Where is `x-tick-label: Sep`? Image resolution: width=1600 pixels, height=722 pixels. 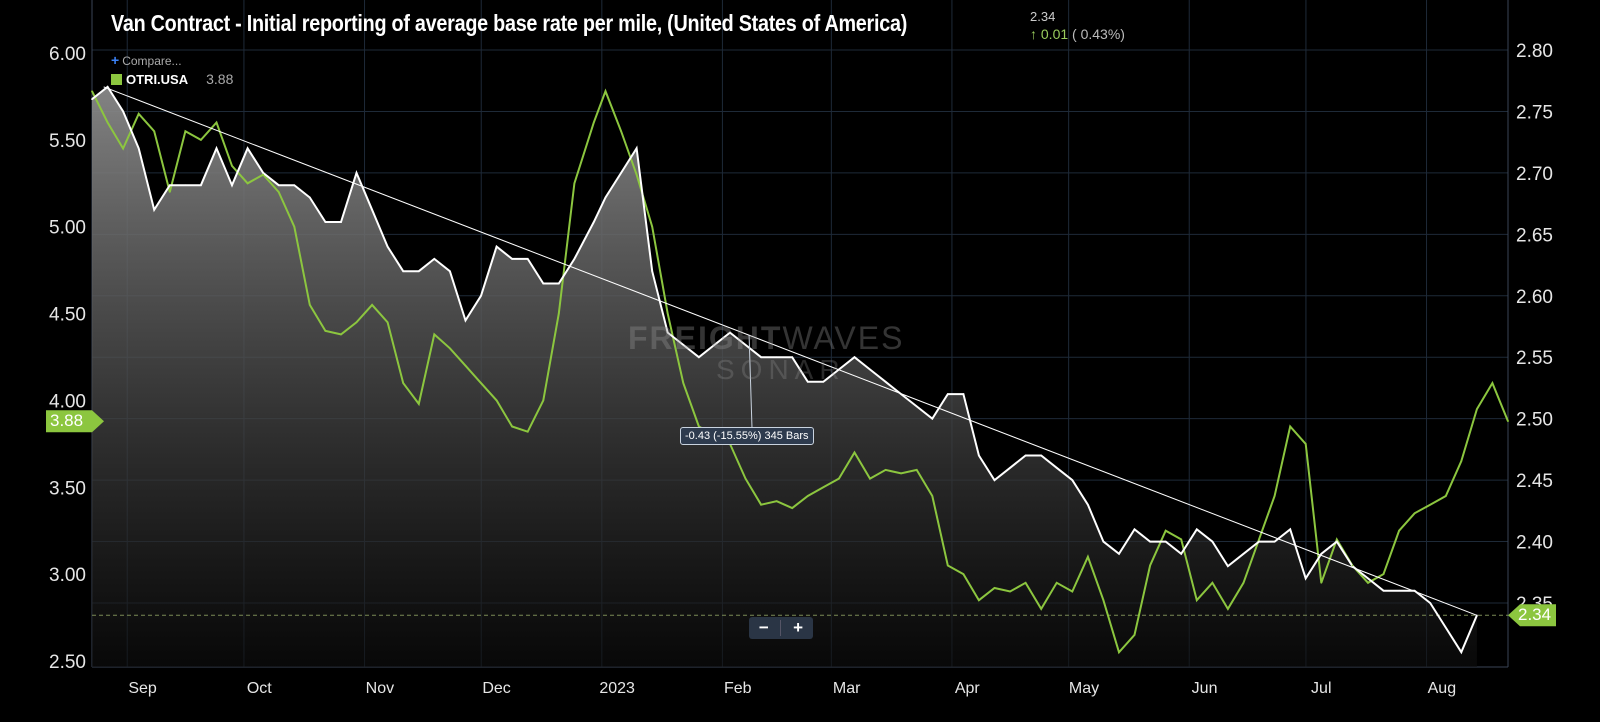 x-tick-label: Sep is located at coordinates (142, 688).